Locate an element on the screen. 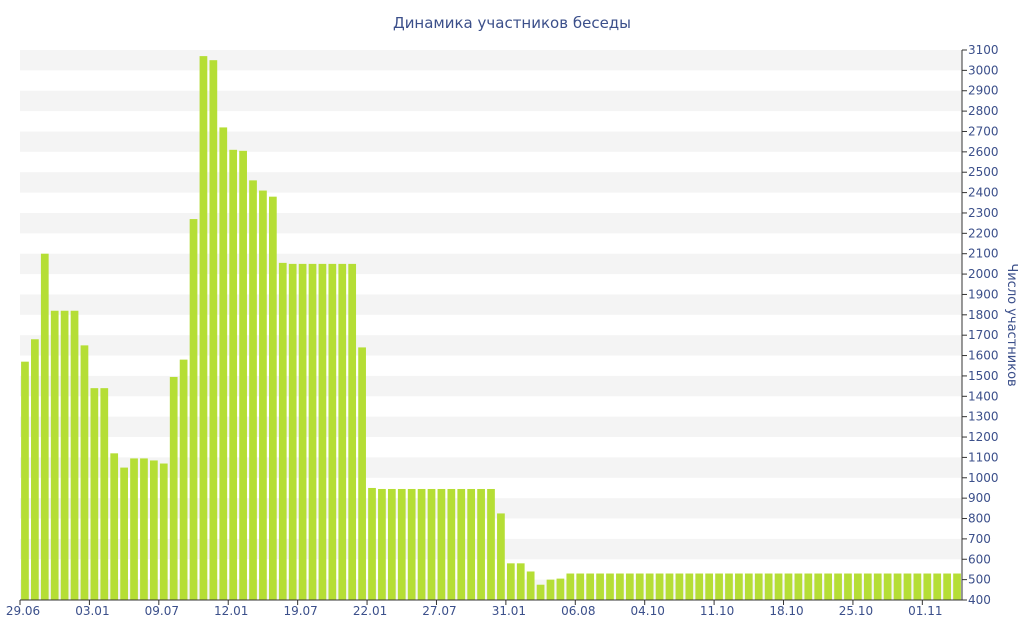  x-tick-label: 01.11 is located at coordinates (925, 611).